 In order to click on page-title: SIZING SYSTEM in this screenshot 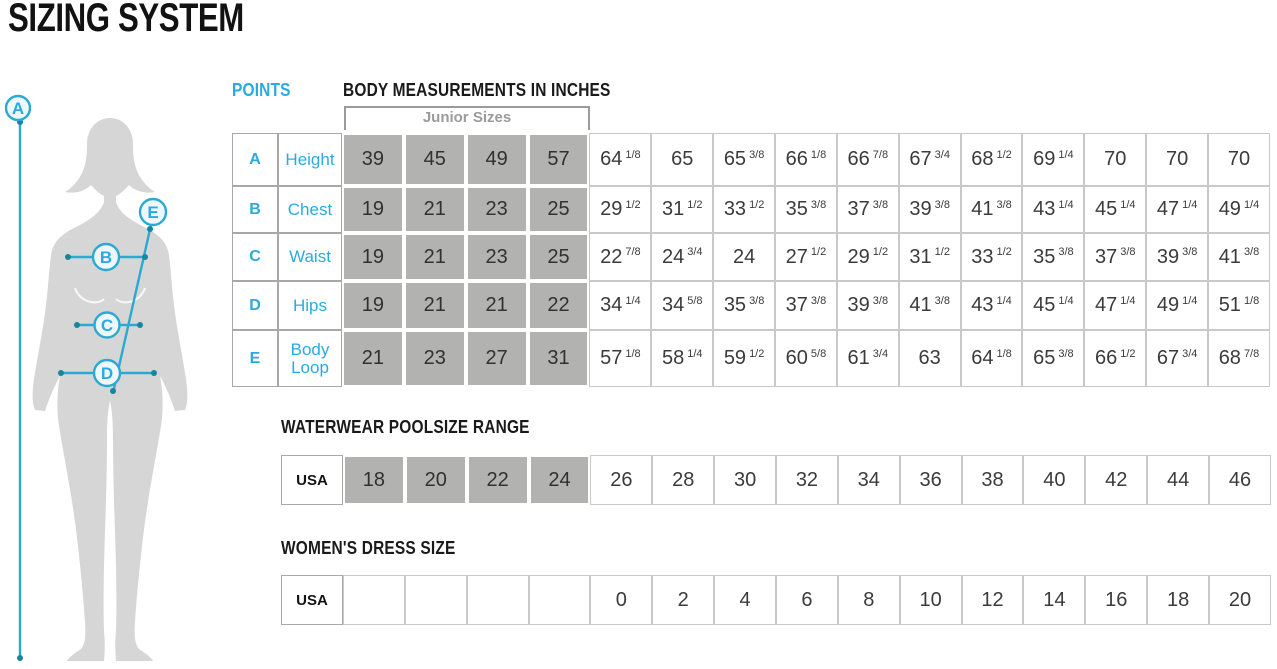, I will do `click(126, 20)`.